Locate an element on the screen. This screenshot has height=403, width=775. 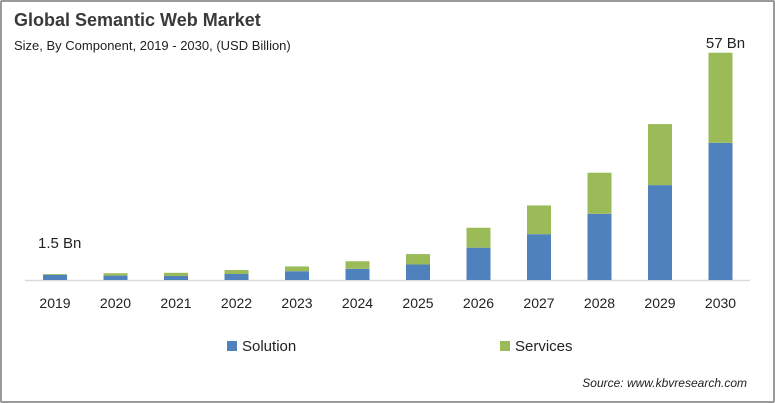
bar-services-2024 is located at coordinates (357, 265).